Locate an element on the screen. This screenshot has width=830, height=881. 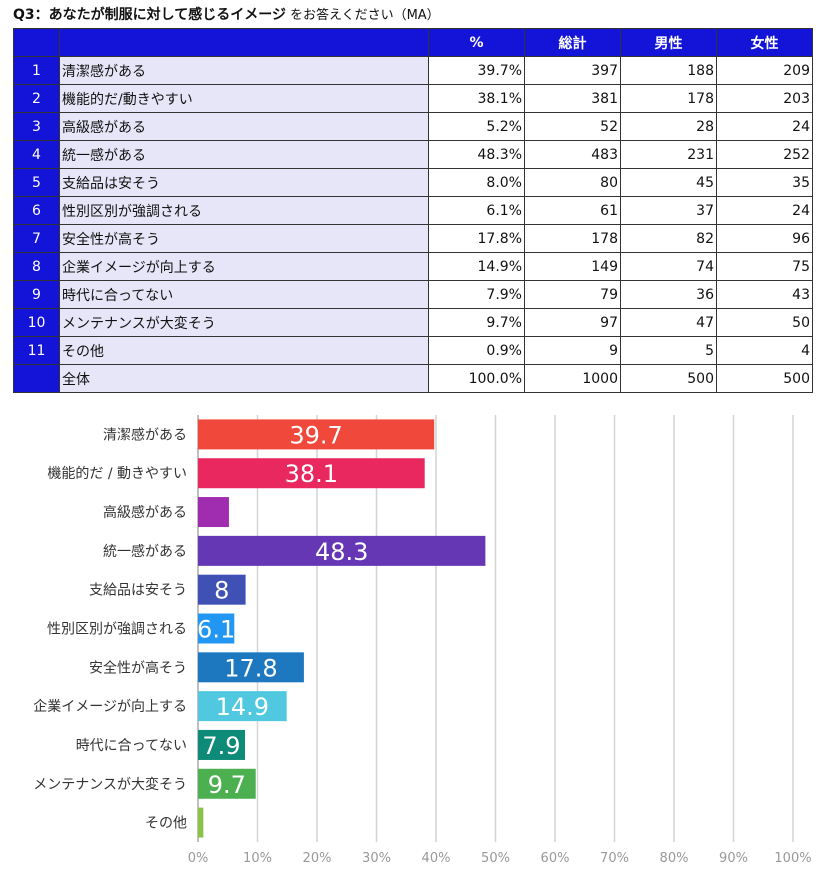
category-label: 安全性が高そう is located at coordinates (138, 667).